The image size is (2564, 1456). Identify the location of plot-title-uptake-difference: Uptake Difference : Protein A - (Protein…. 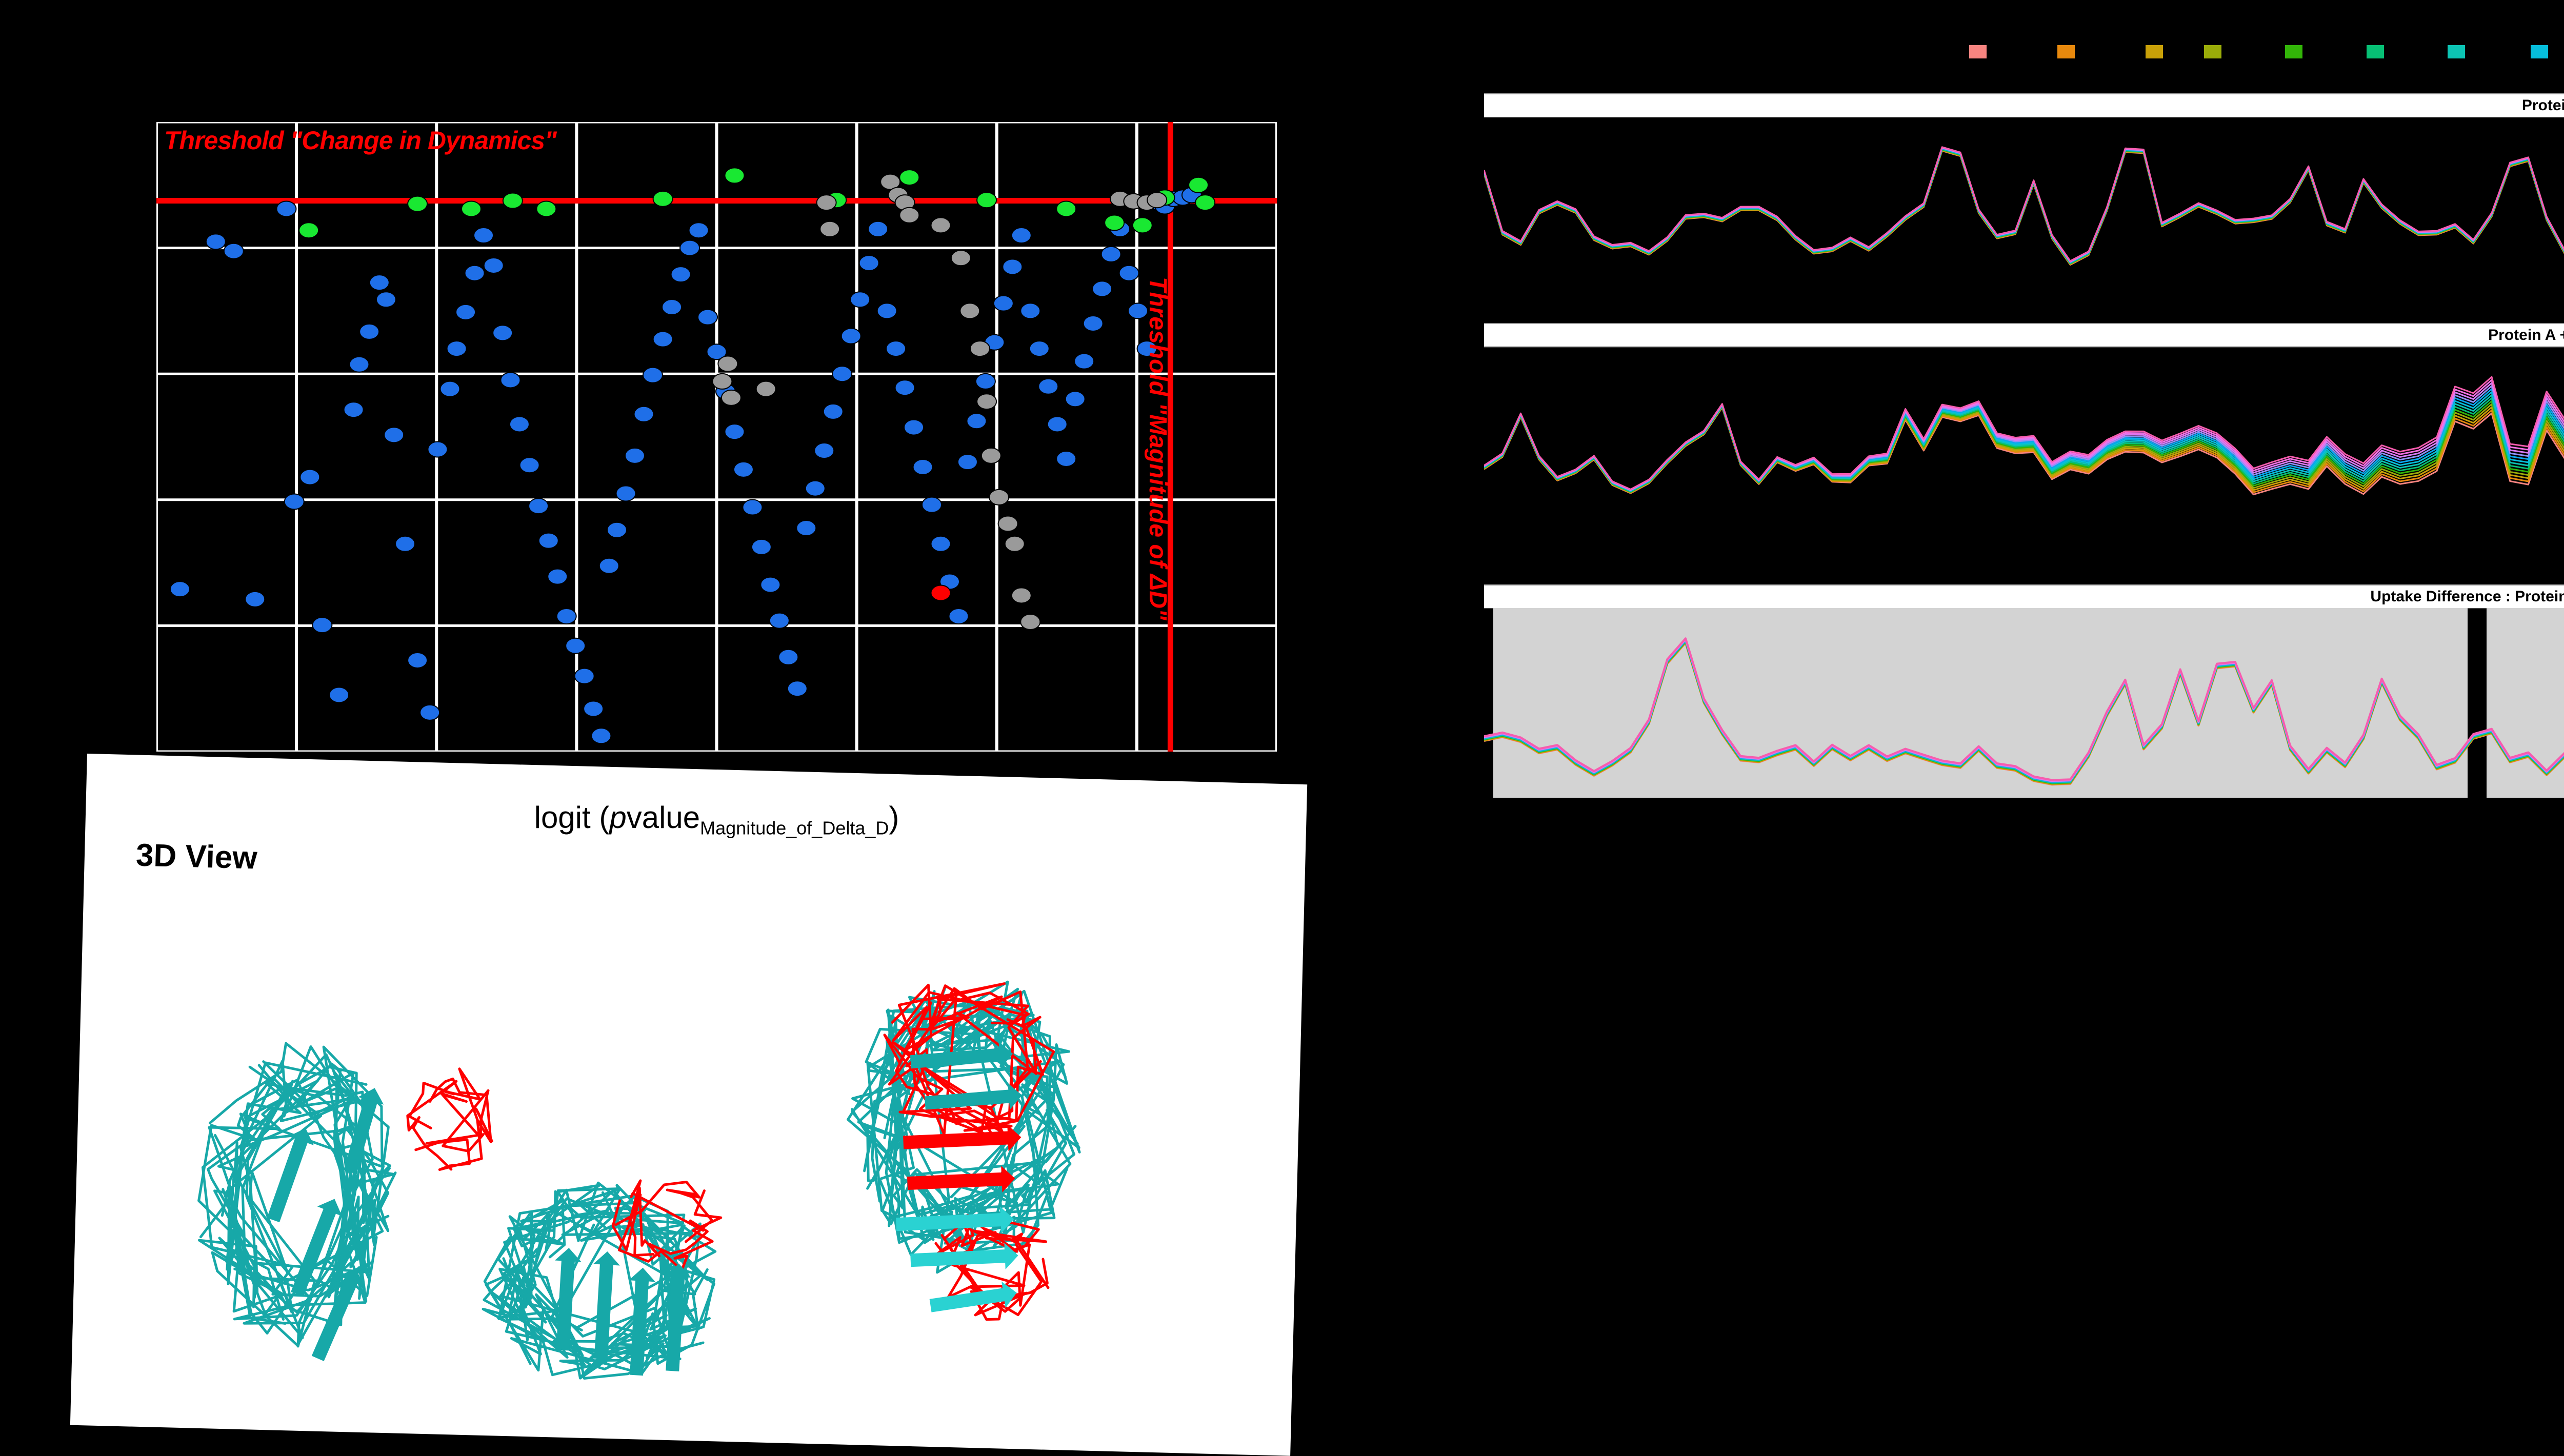
(2467, 596).